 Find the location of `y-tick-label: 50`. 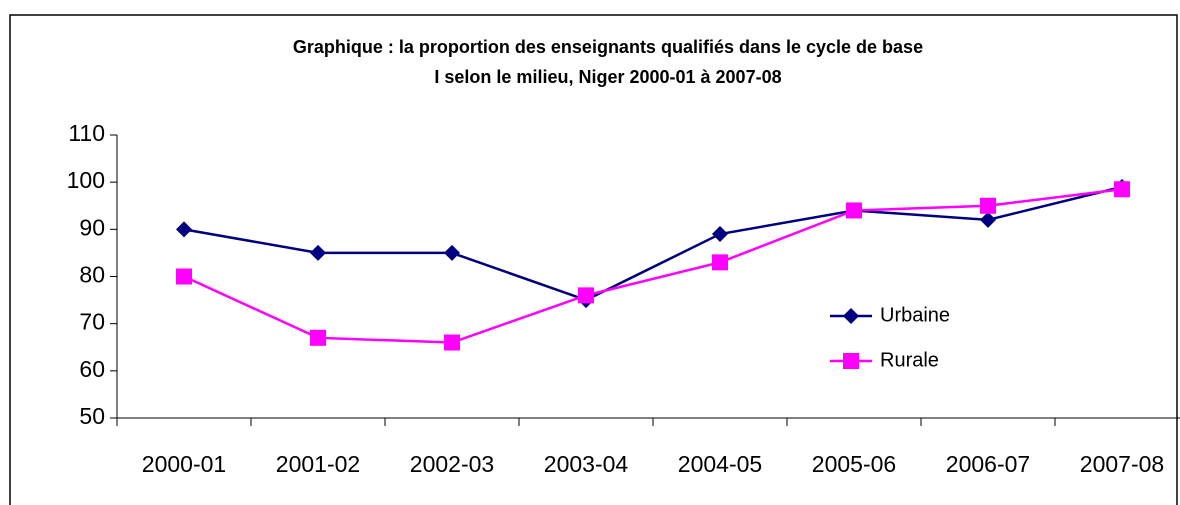

y-tick-label: 50 is located at coordinates (92, 416).